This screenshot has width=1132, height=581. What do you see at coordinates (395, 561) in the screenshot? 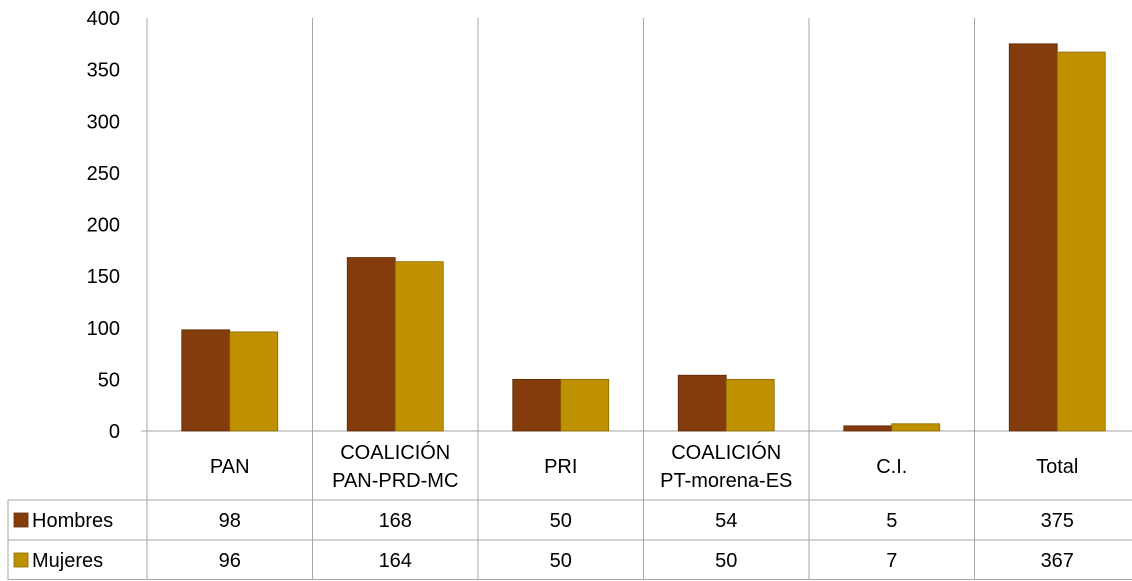
I see `data-table-value: 164` at bounding box center [395, 561].